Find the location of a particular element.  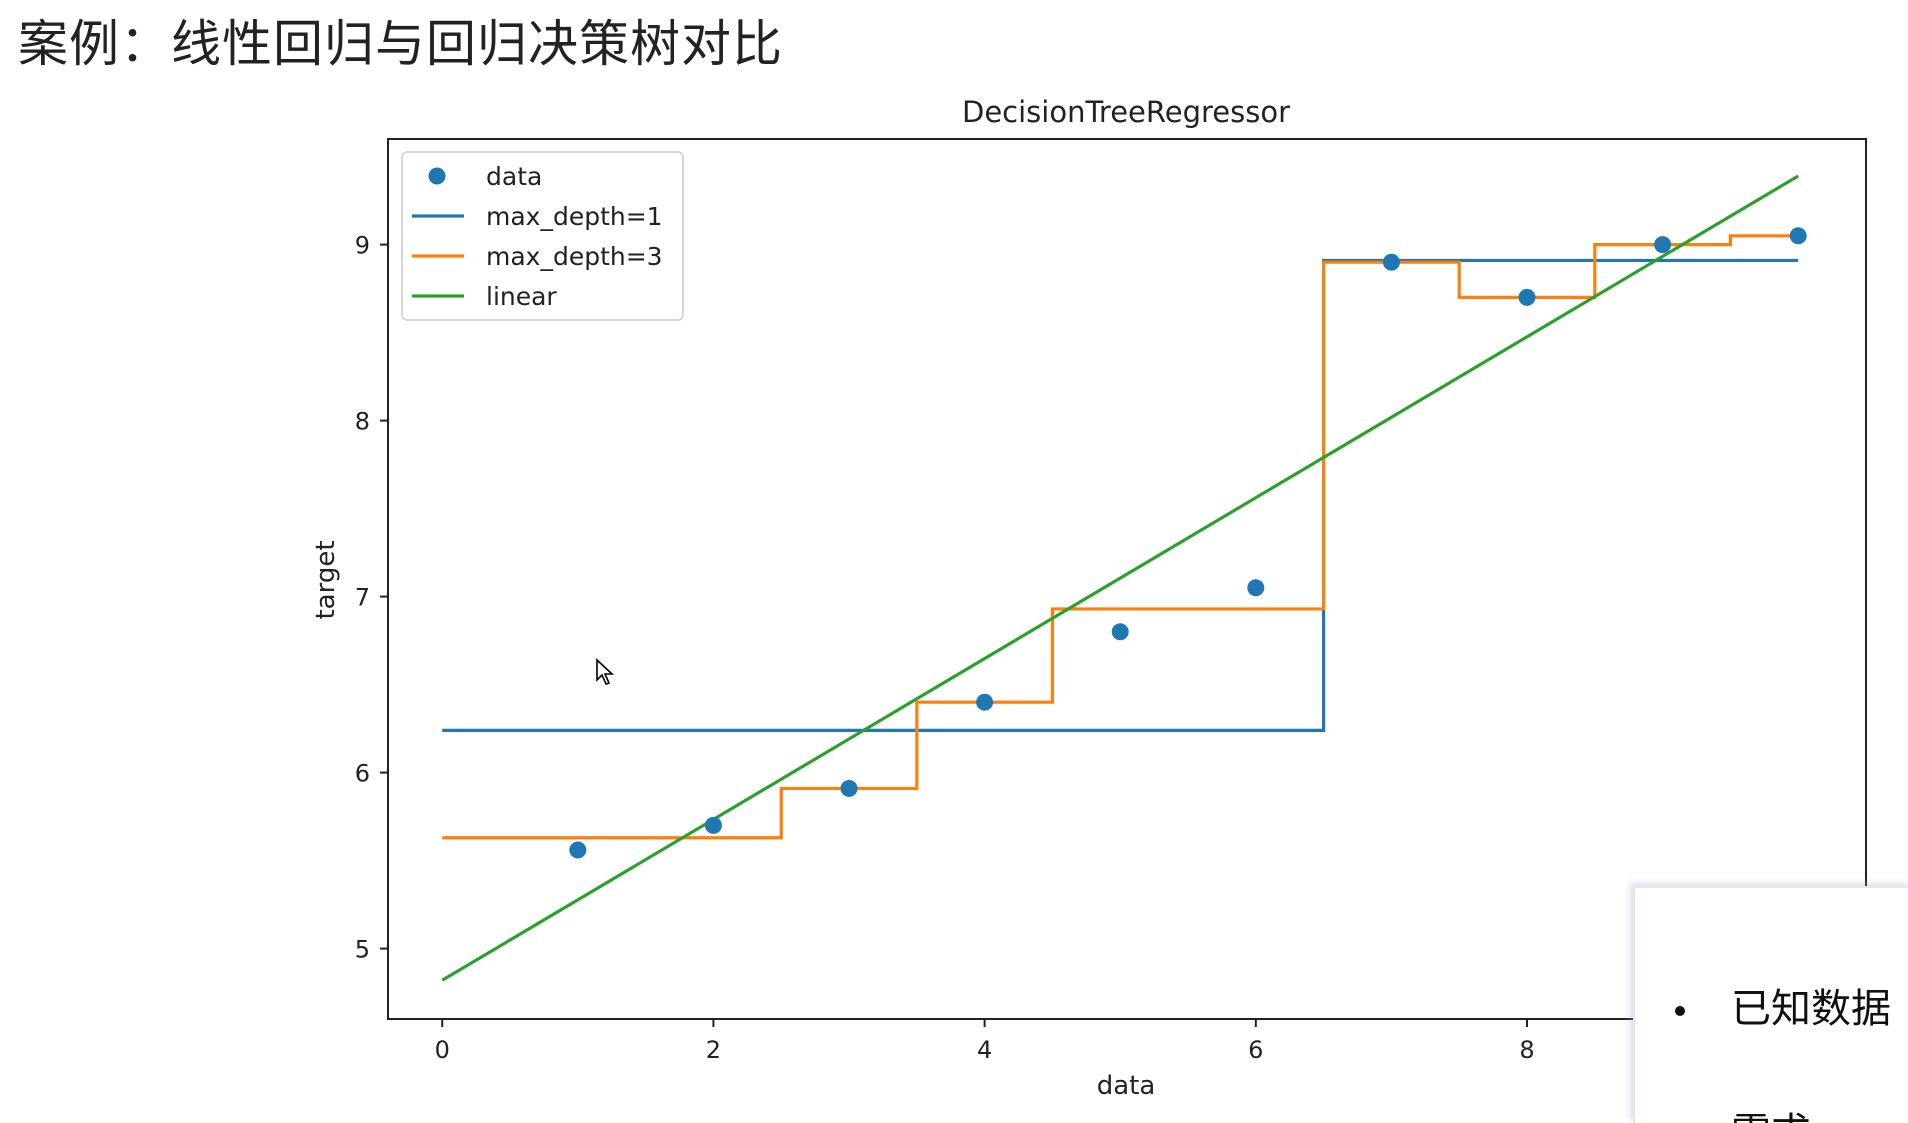

side-panel: 已知数据 需求 is located at coordinates (1770, 1004).